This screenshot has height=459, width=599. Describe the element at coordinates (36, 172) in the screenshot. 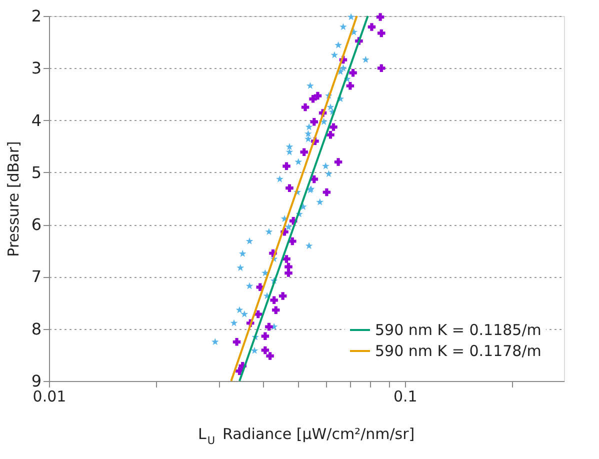

I see `y-tick-label: 5` at that location.